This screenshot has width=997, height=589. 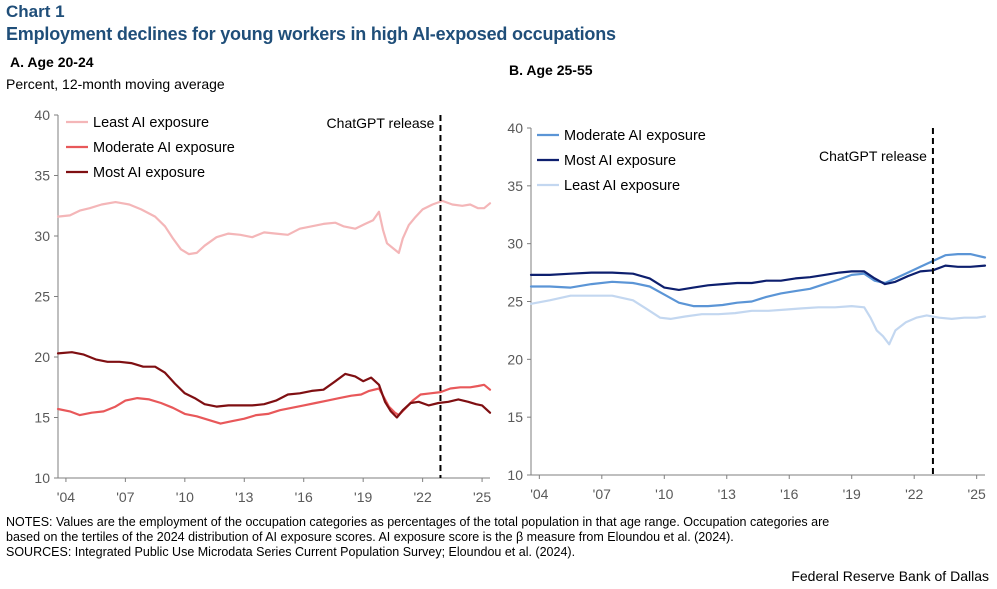 What do you see at coordinates (422, 497) in the screenshot?
I see `panel-a-x-tick-label: '22` at bounding box center [422, 497].